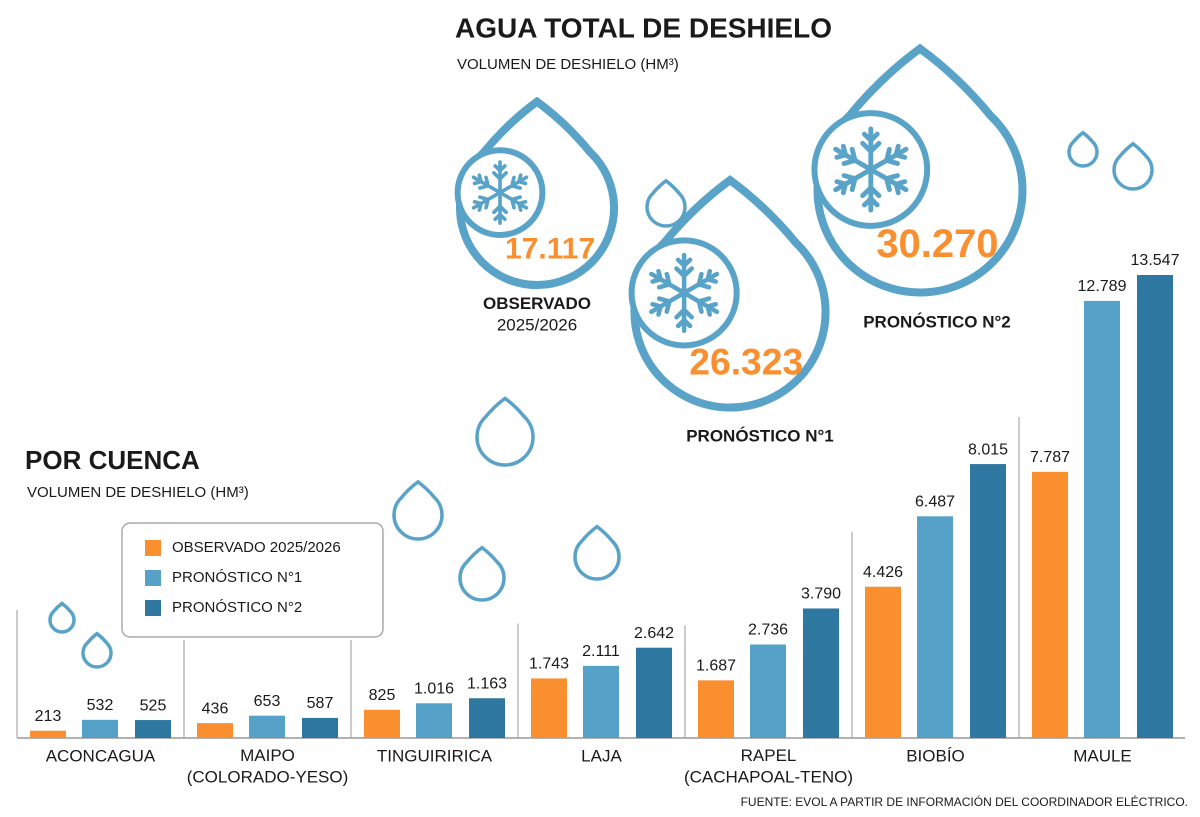 The width and height of the screenshot is (1200, 817). Describe the element at coordinates (268, 766) in the screenshot. I see `x-tick-label: MAIPO (COLORADO-YESO)` at that location.